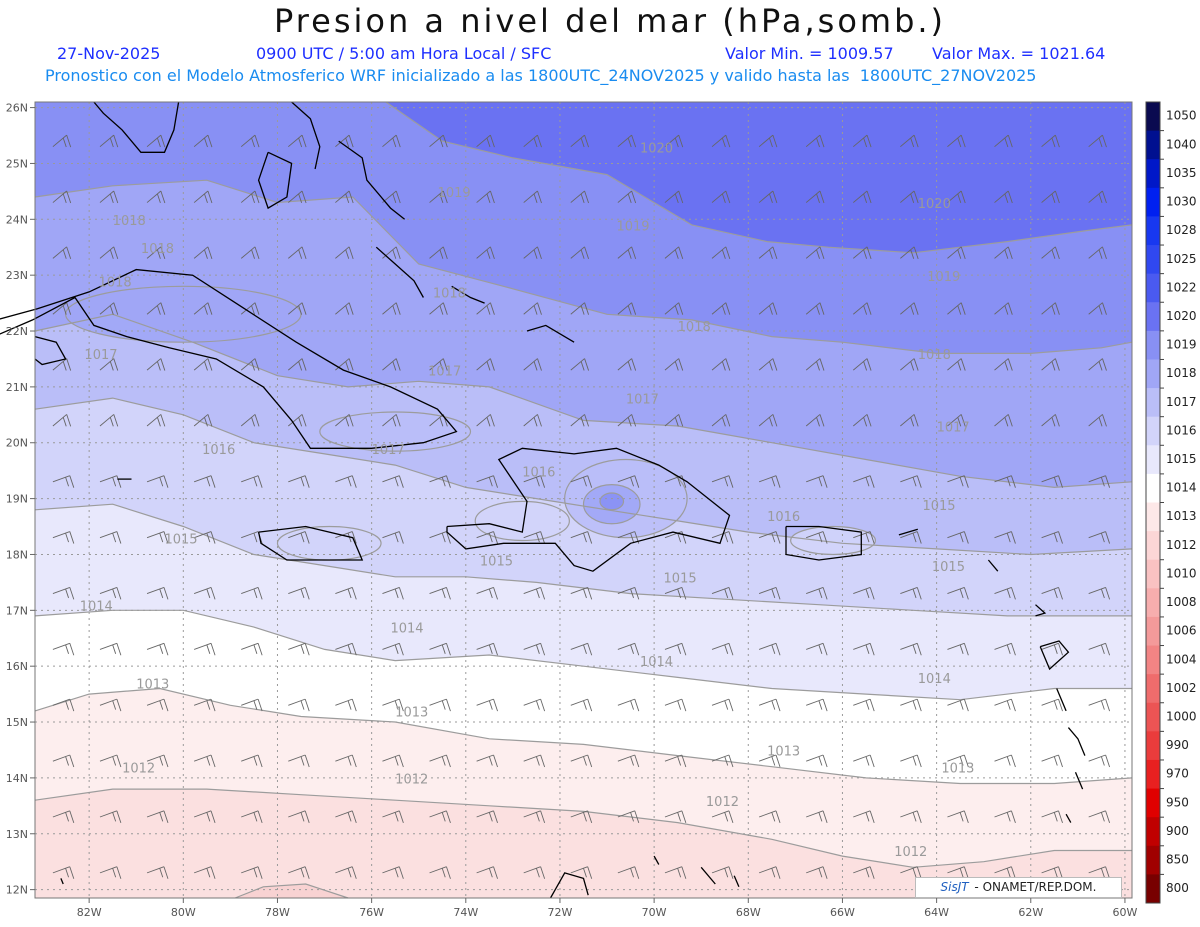  Describe the element at coordinates (1181, 545) in the screenshot. I see `colorbar-label: 1012` at that location.